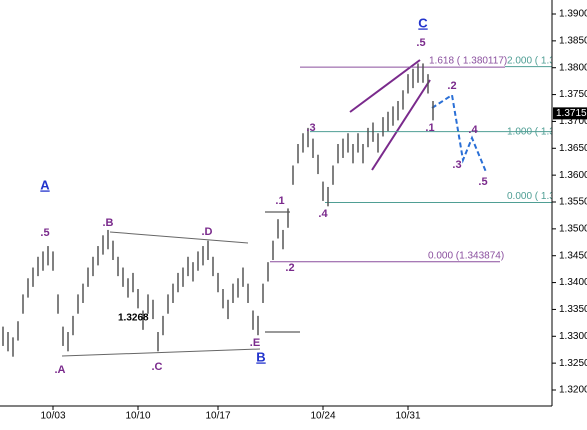 The width and height of the screenshot is (587, 430). Describe the element at coordinates (322, 416) in the screenshot. I see `x-tick-label: 10/24` at that location.